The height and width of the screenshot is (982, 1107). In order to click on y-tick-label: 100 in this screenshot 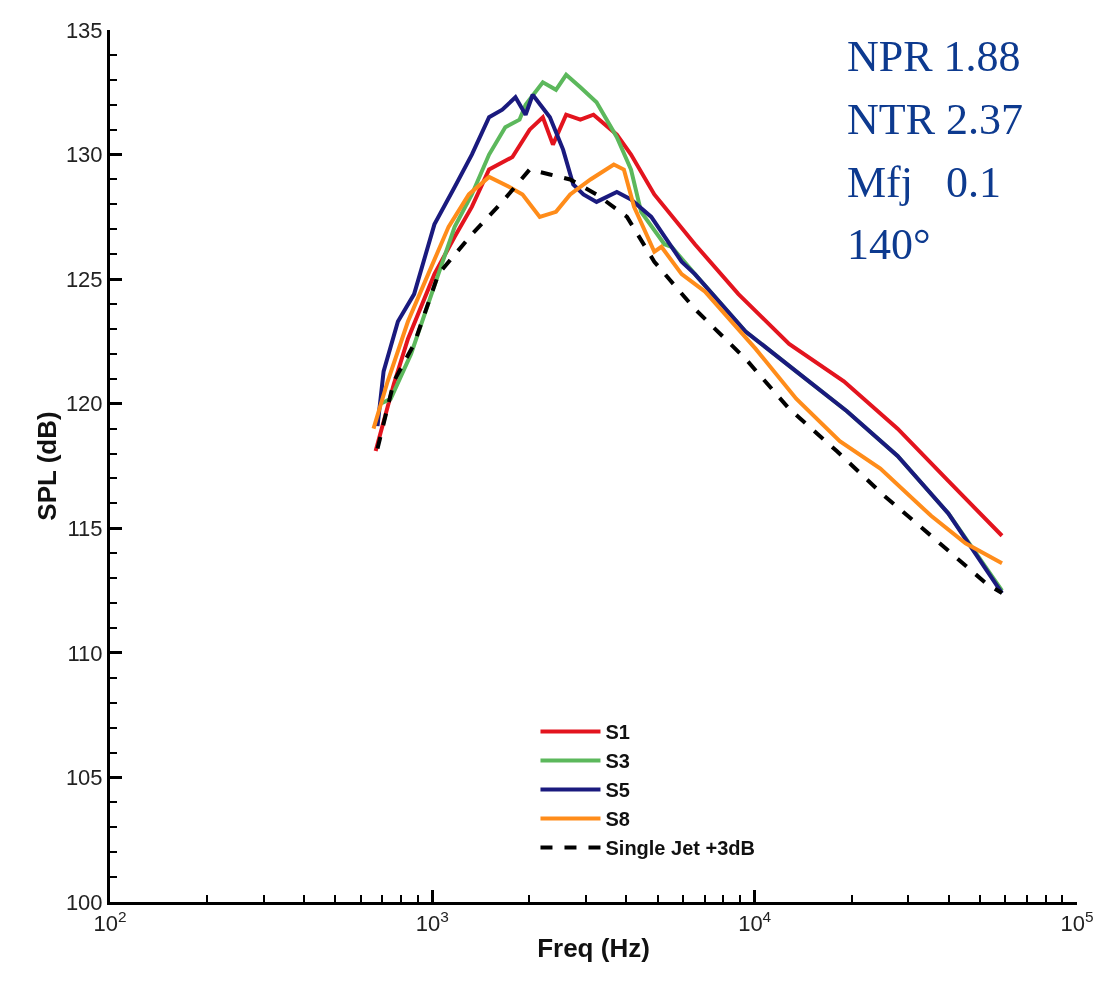, I will do `click(84, 902)`.